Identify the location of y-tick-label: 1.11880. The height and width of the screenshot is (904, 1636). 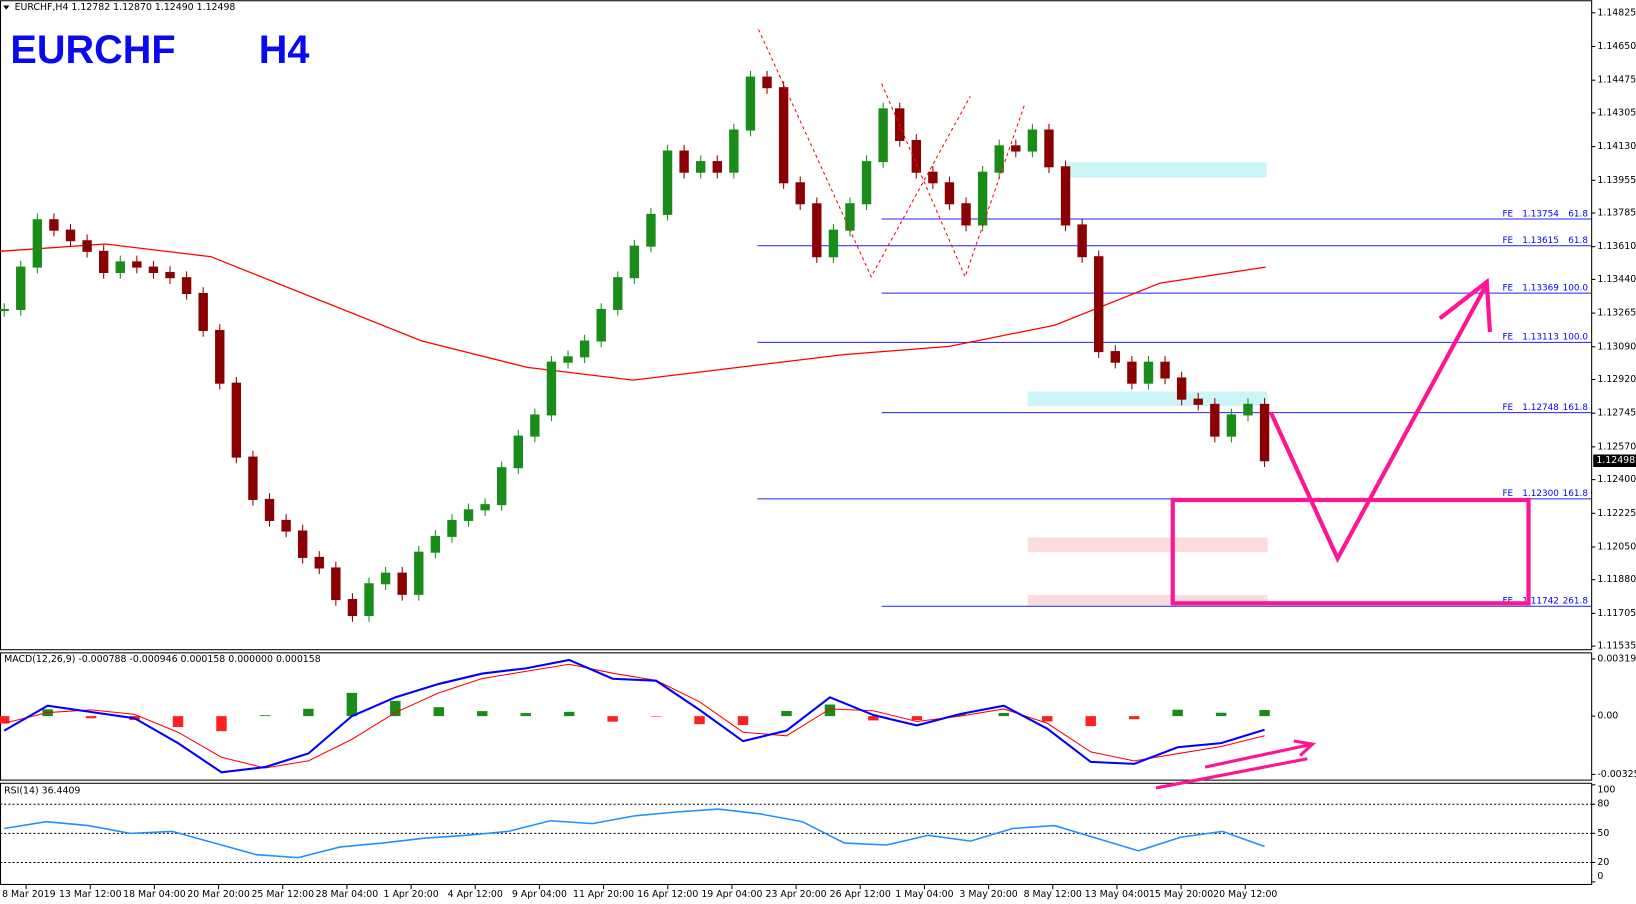
(1616, 579).